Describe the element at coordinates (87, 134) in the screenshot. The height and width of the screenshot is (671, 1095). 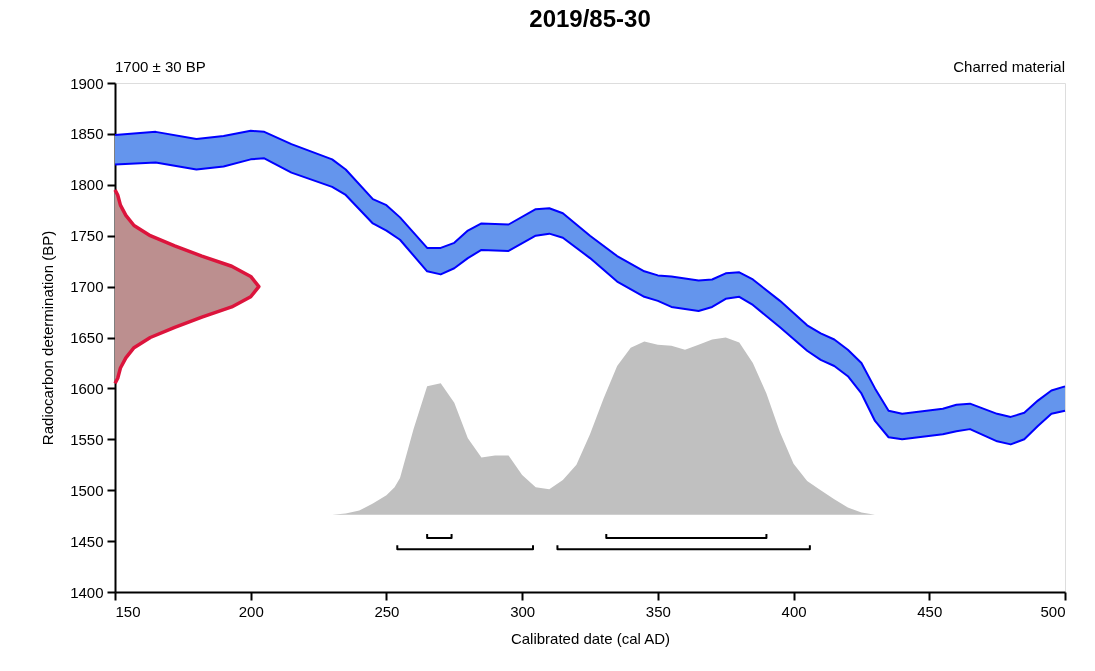
I see `y-tick-label: 1850` at that location.